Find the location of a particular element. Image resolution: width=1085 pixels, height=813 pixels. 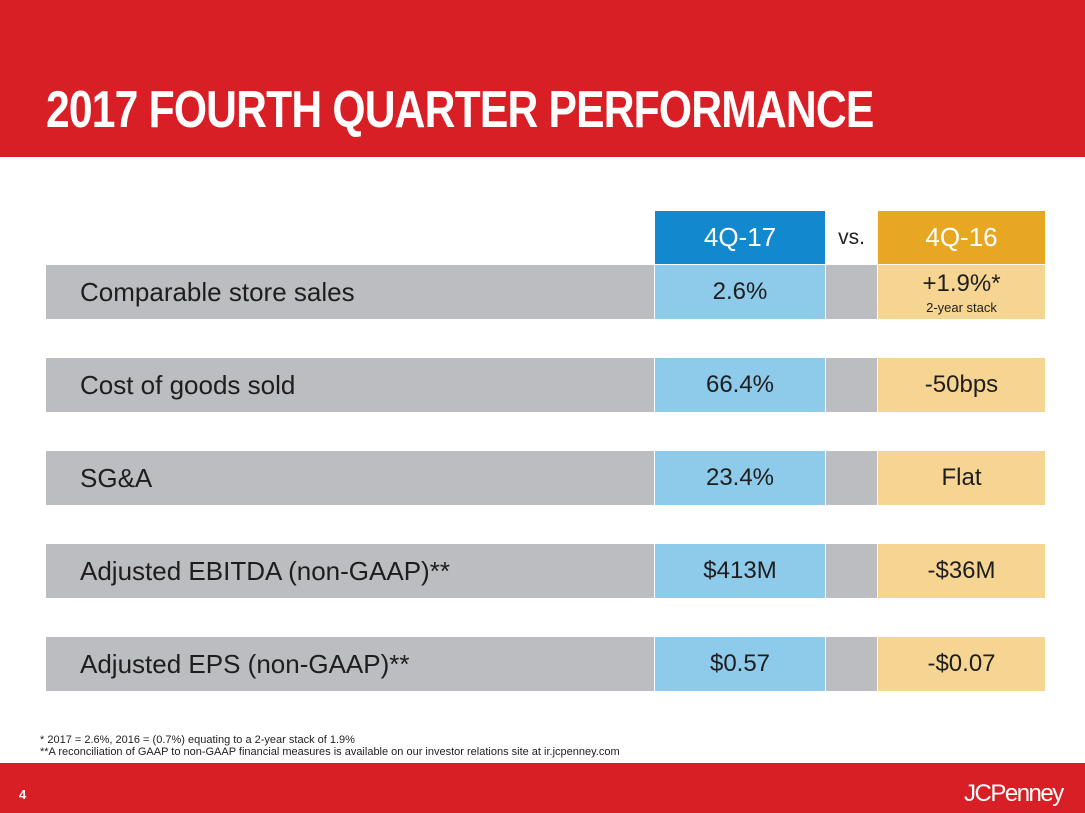

table-row-ebitda: Adjusted EBITDA (non-GAAP)** $413M -$36M is located at coordinates (545, 571).